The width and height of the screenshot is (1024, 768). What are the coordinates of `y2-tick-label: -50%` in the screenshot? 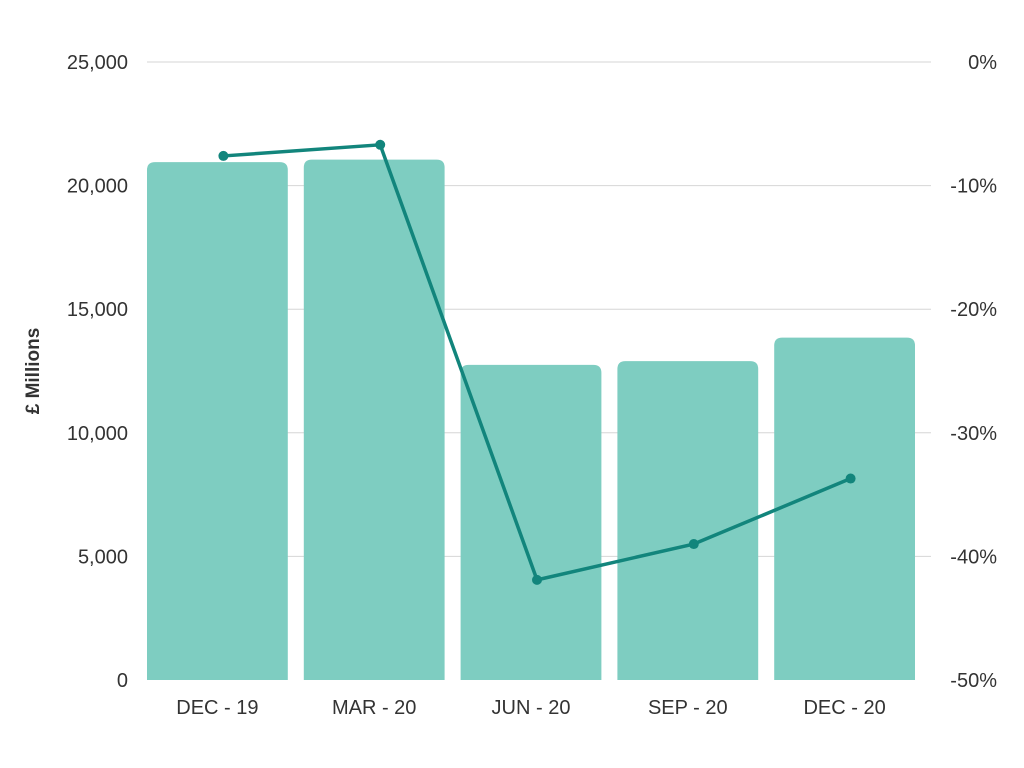 It's located at (973, 681).